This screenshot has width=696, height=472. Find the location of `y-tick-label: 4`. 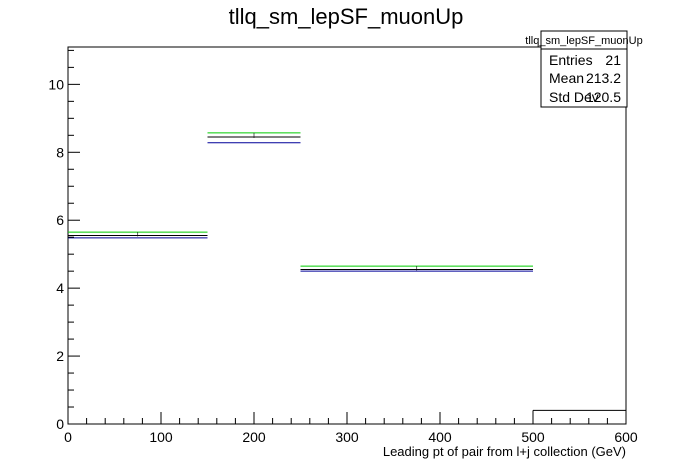

y-tick-label: 4 is located at coordinates (60, 288).